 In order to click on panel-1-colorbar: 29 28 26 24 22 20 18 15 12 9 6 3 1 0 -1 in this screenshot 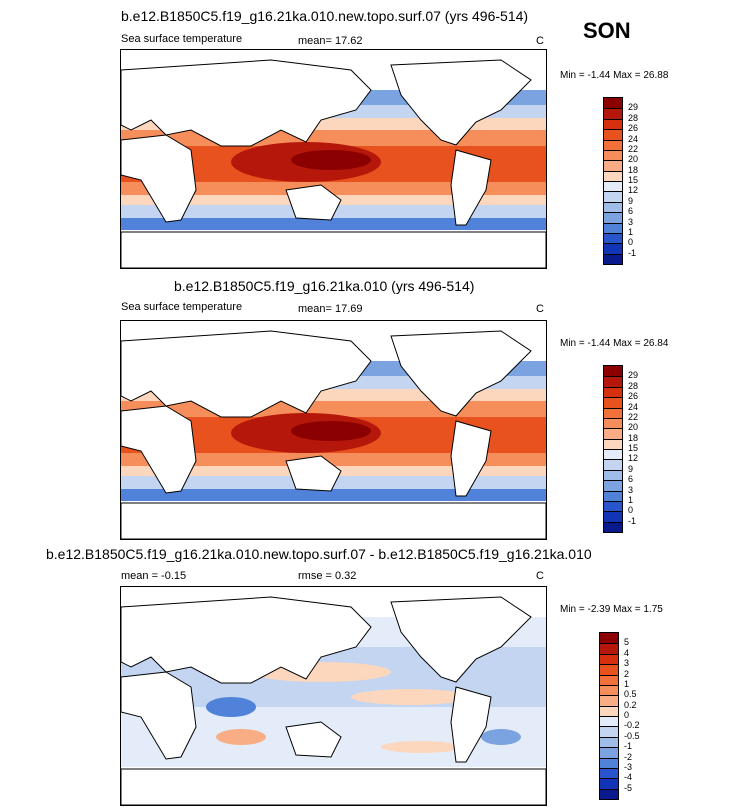, I will do `click(620, 181)`.